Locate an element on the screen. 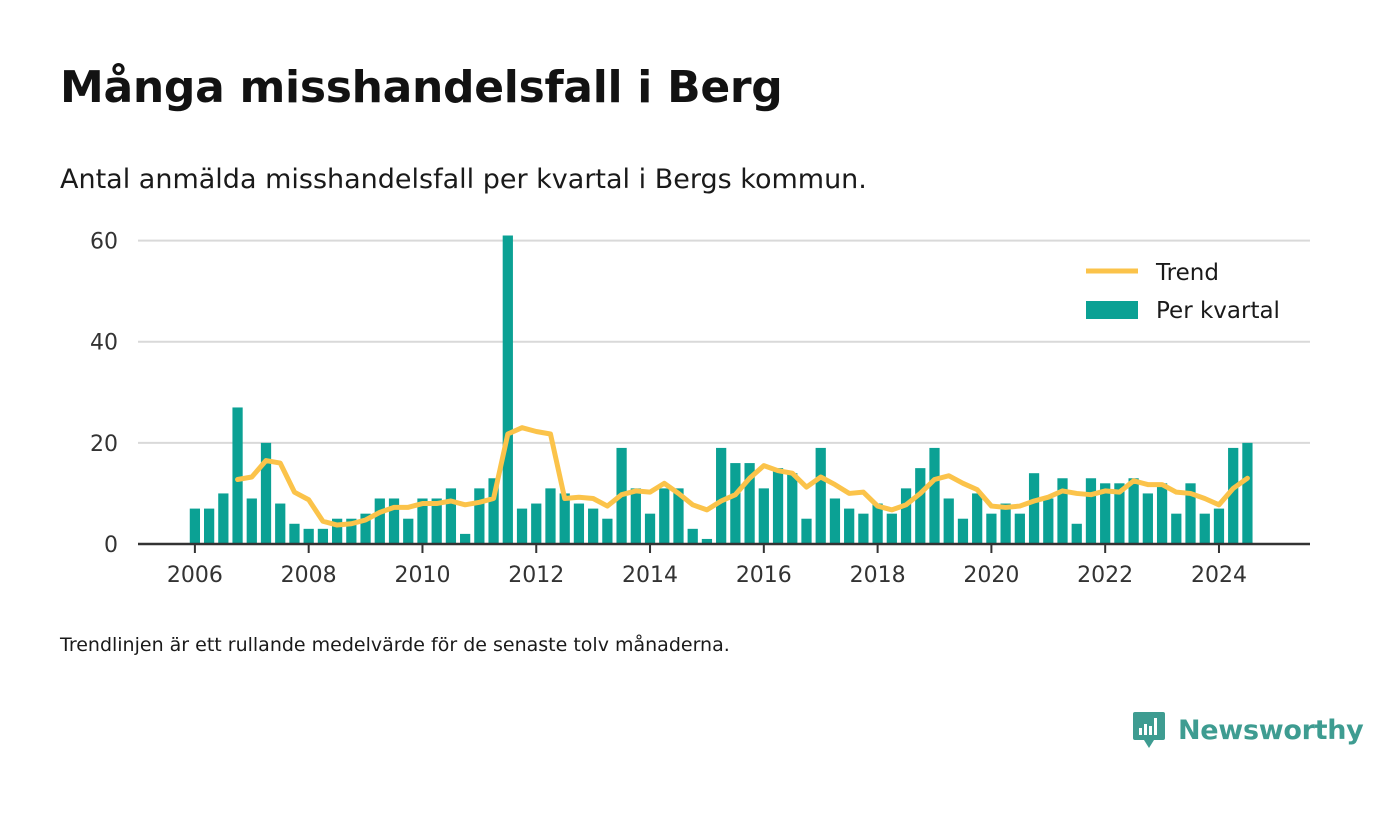  trend-series is located at coordinates (742, 476).